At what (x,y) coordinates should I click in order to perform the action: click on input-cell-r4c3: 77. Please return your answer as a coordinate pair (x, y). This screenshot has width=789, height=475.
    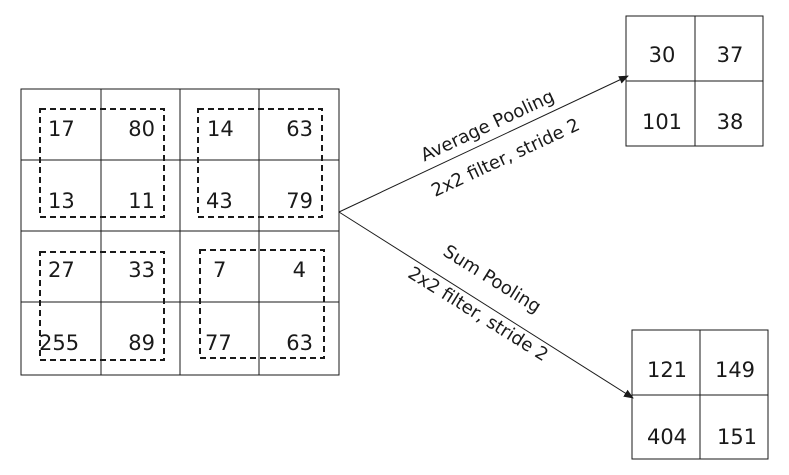
    Looking at the image, I should click on (218, 343).